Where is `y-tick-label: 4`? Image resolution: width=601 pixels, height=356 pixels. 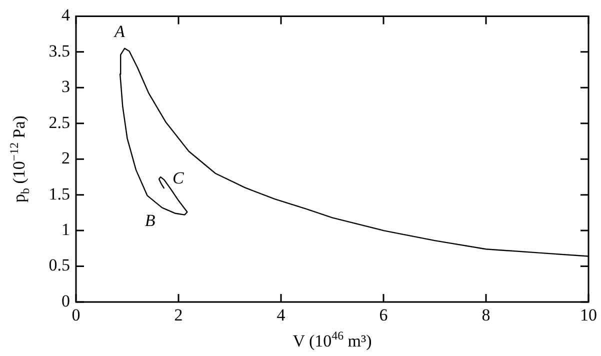
y-tick-label: 4 is located at coordinates (66, 15).